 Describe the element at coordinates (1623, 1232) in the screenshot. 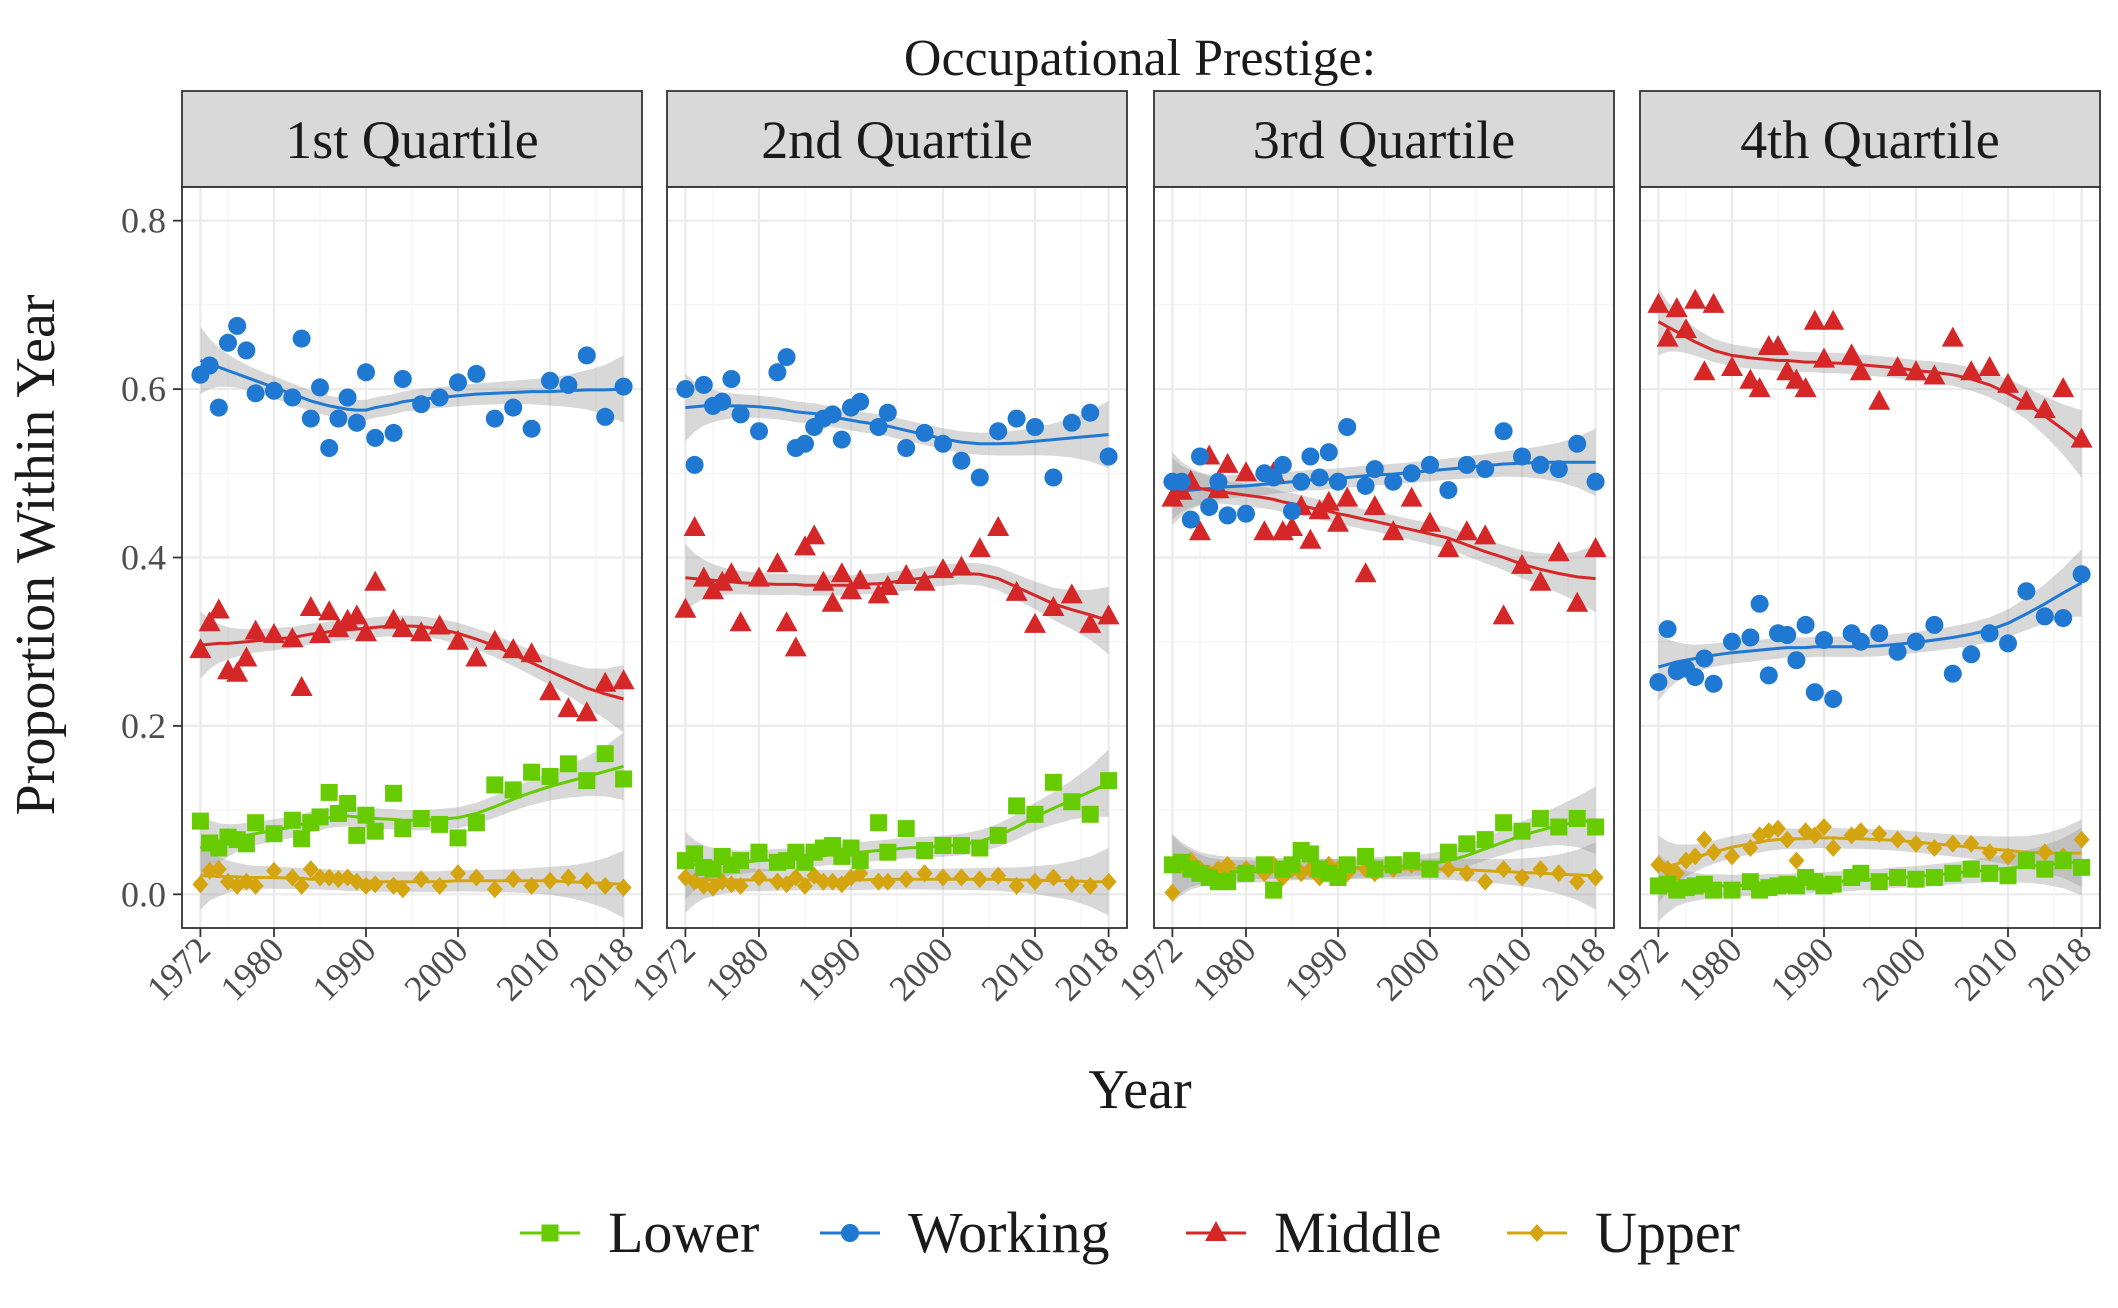

I see `legend-item-upper: Upper` at that location.